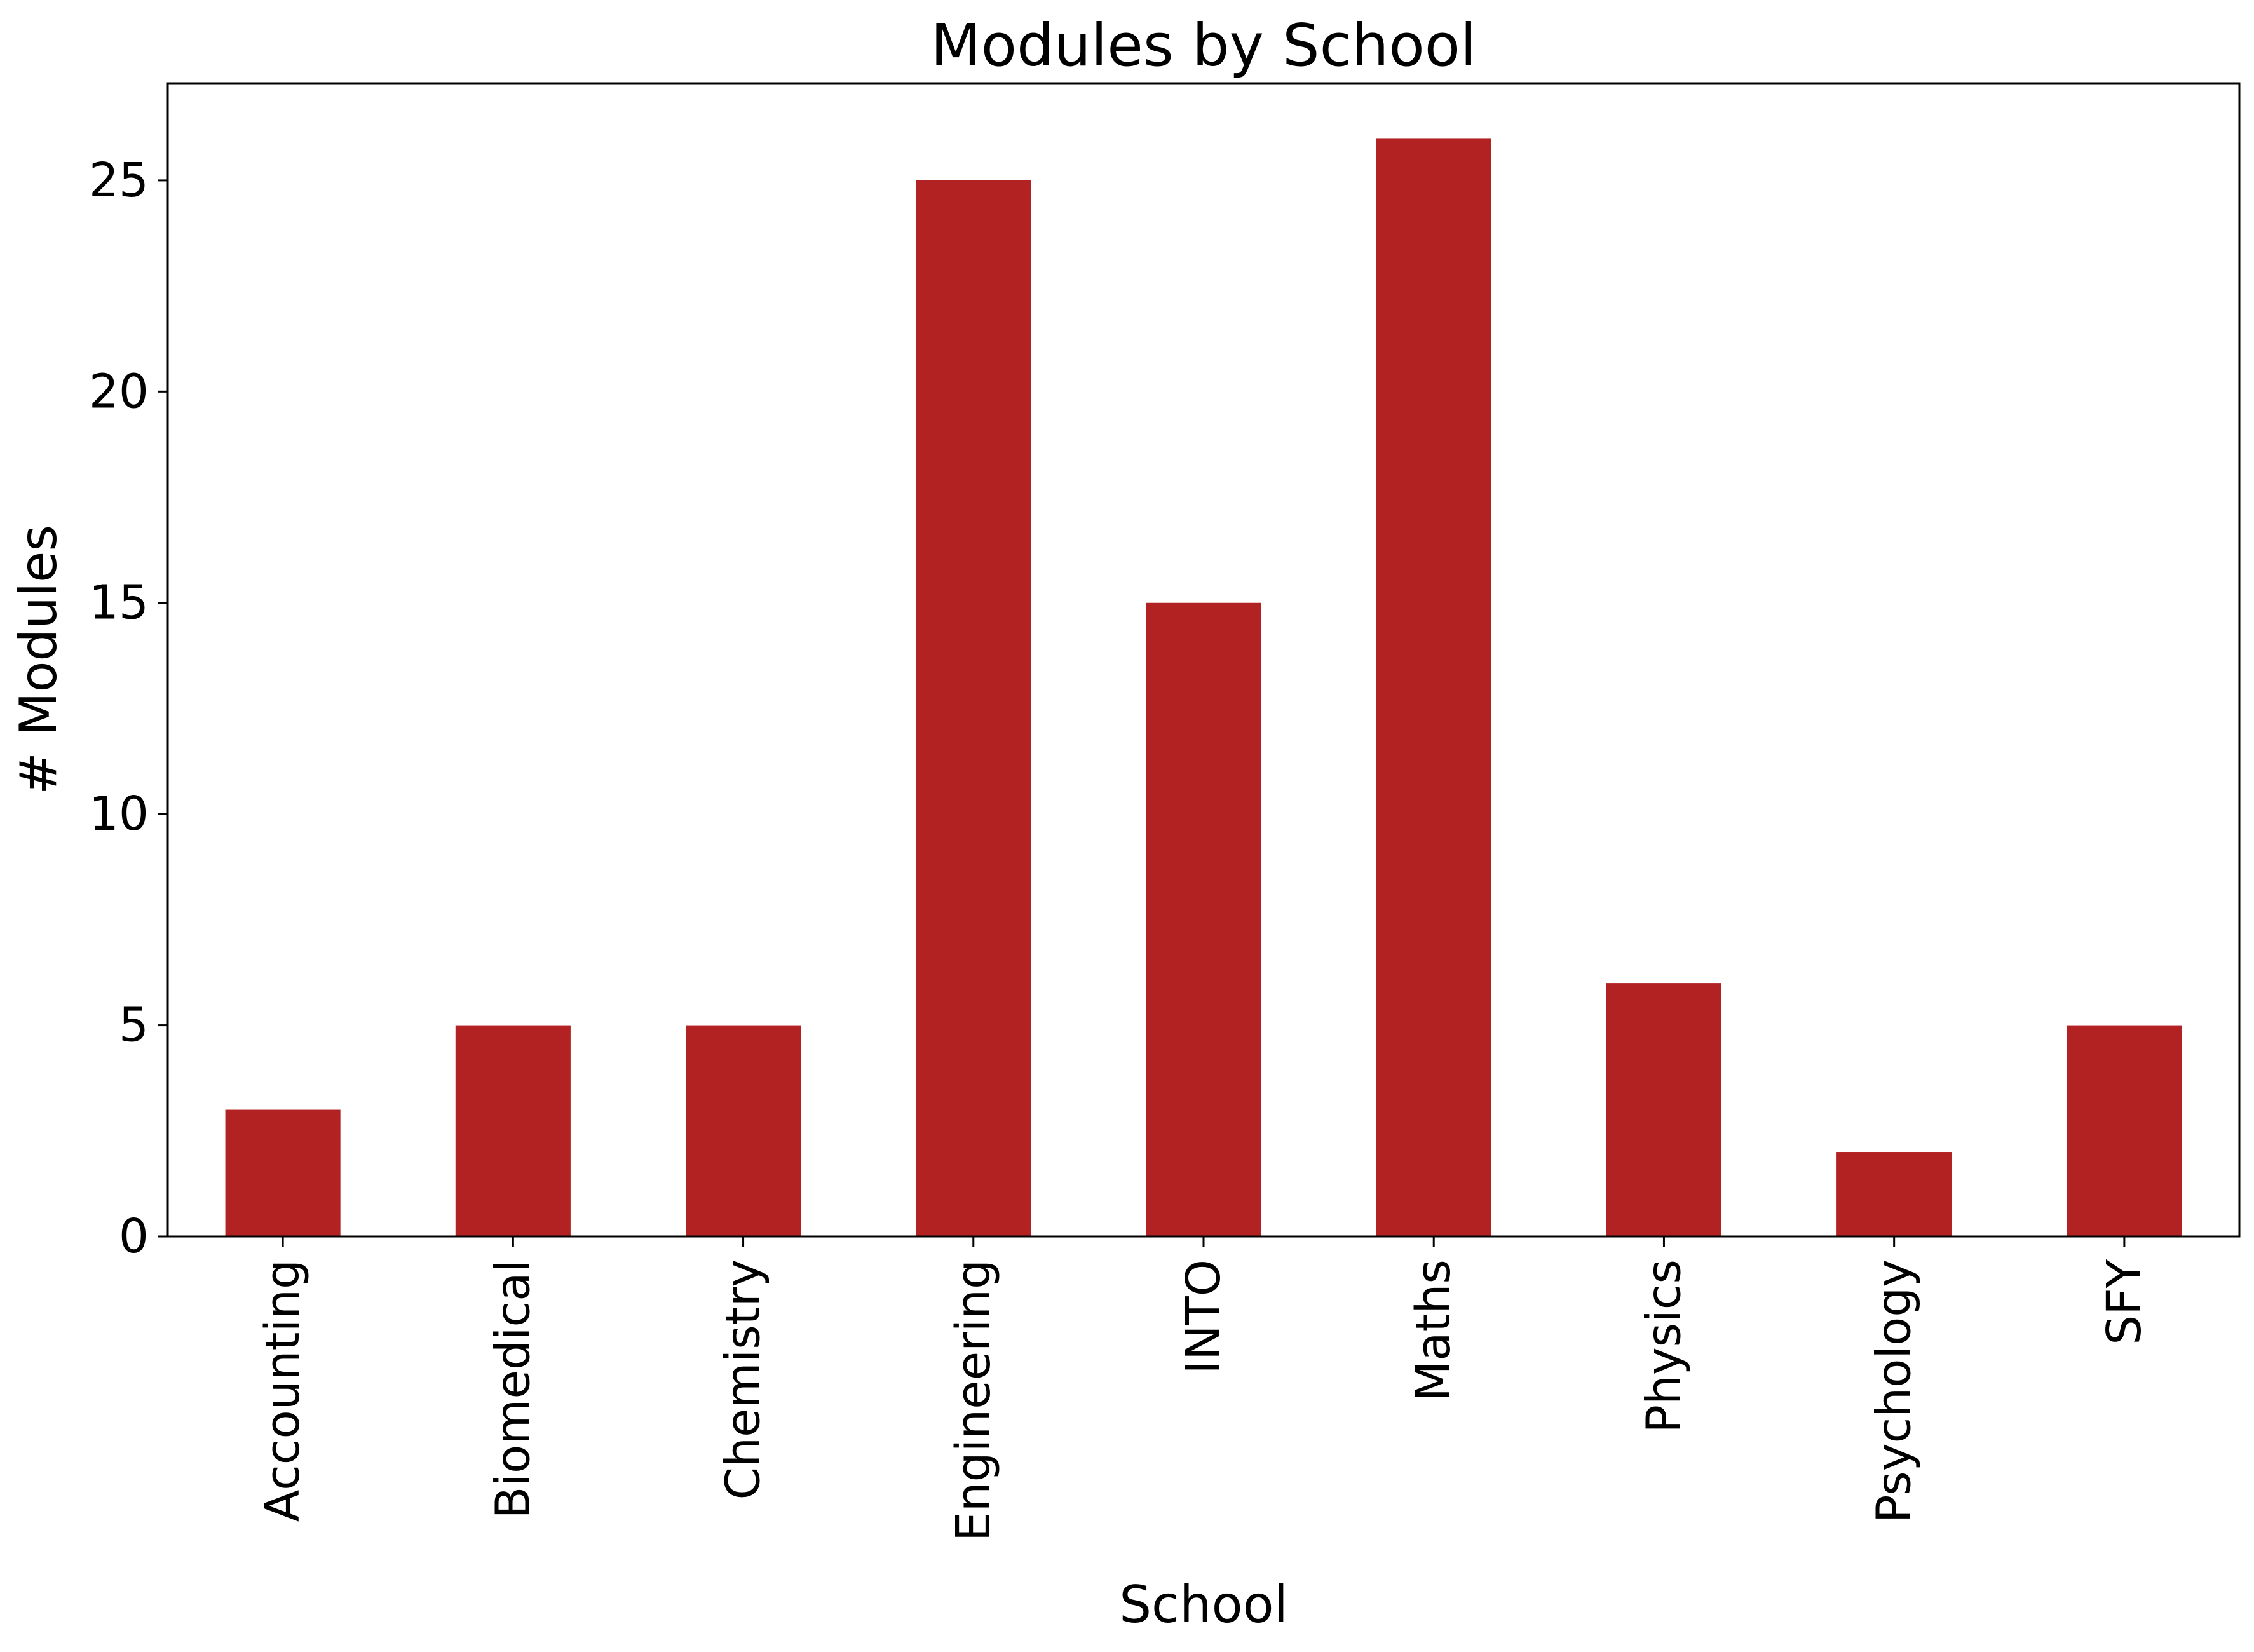 The width and height of the screenshot is (2254, 1652). I want to click on bar-chemistry, so click(743, 1130).